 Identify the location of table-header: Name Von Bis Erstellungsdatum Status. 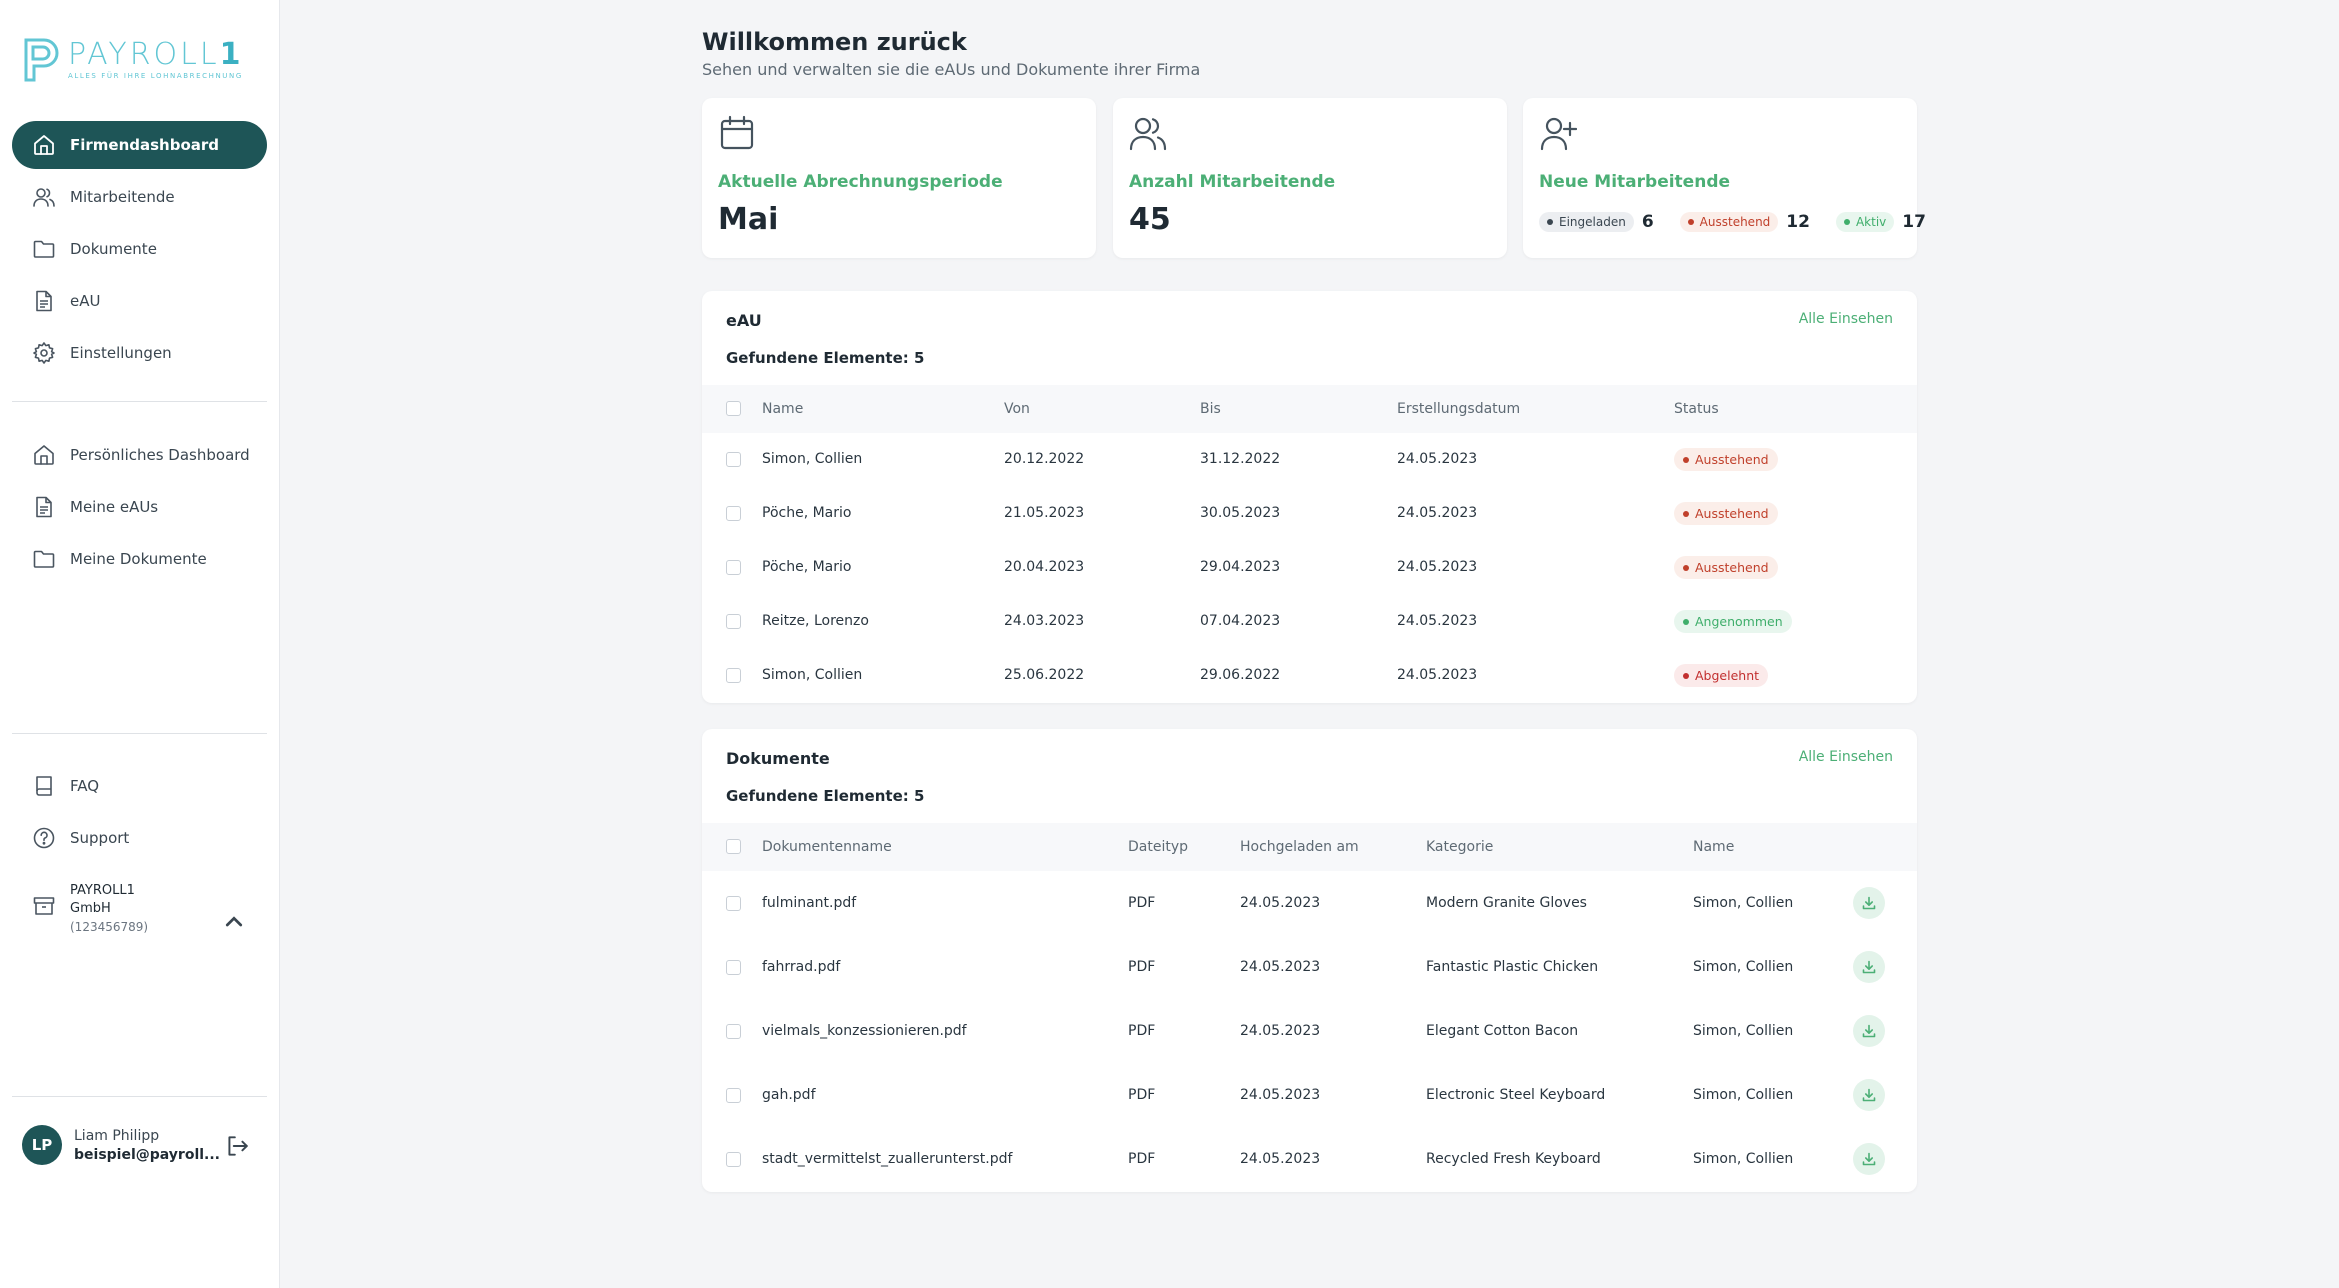
(1309, 409).